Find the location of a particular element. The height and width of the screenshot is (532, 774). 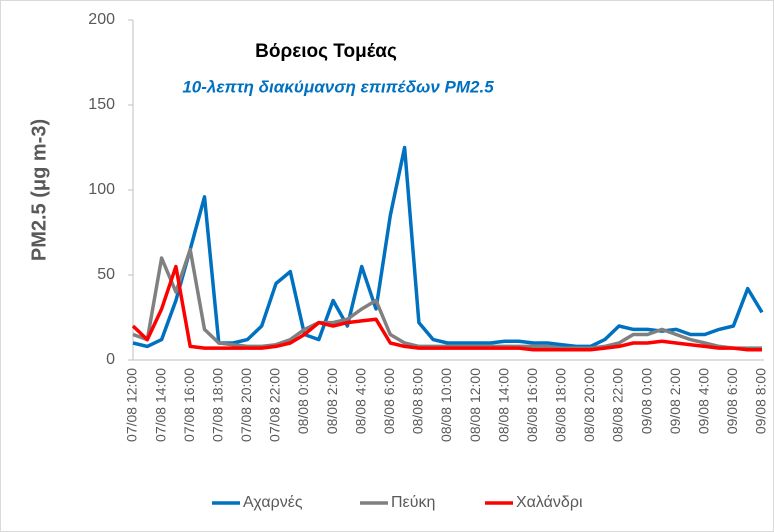

x-tick-label: 08/08 18:00 is located at coordinates (561, 405).